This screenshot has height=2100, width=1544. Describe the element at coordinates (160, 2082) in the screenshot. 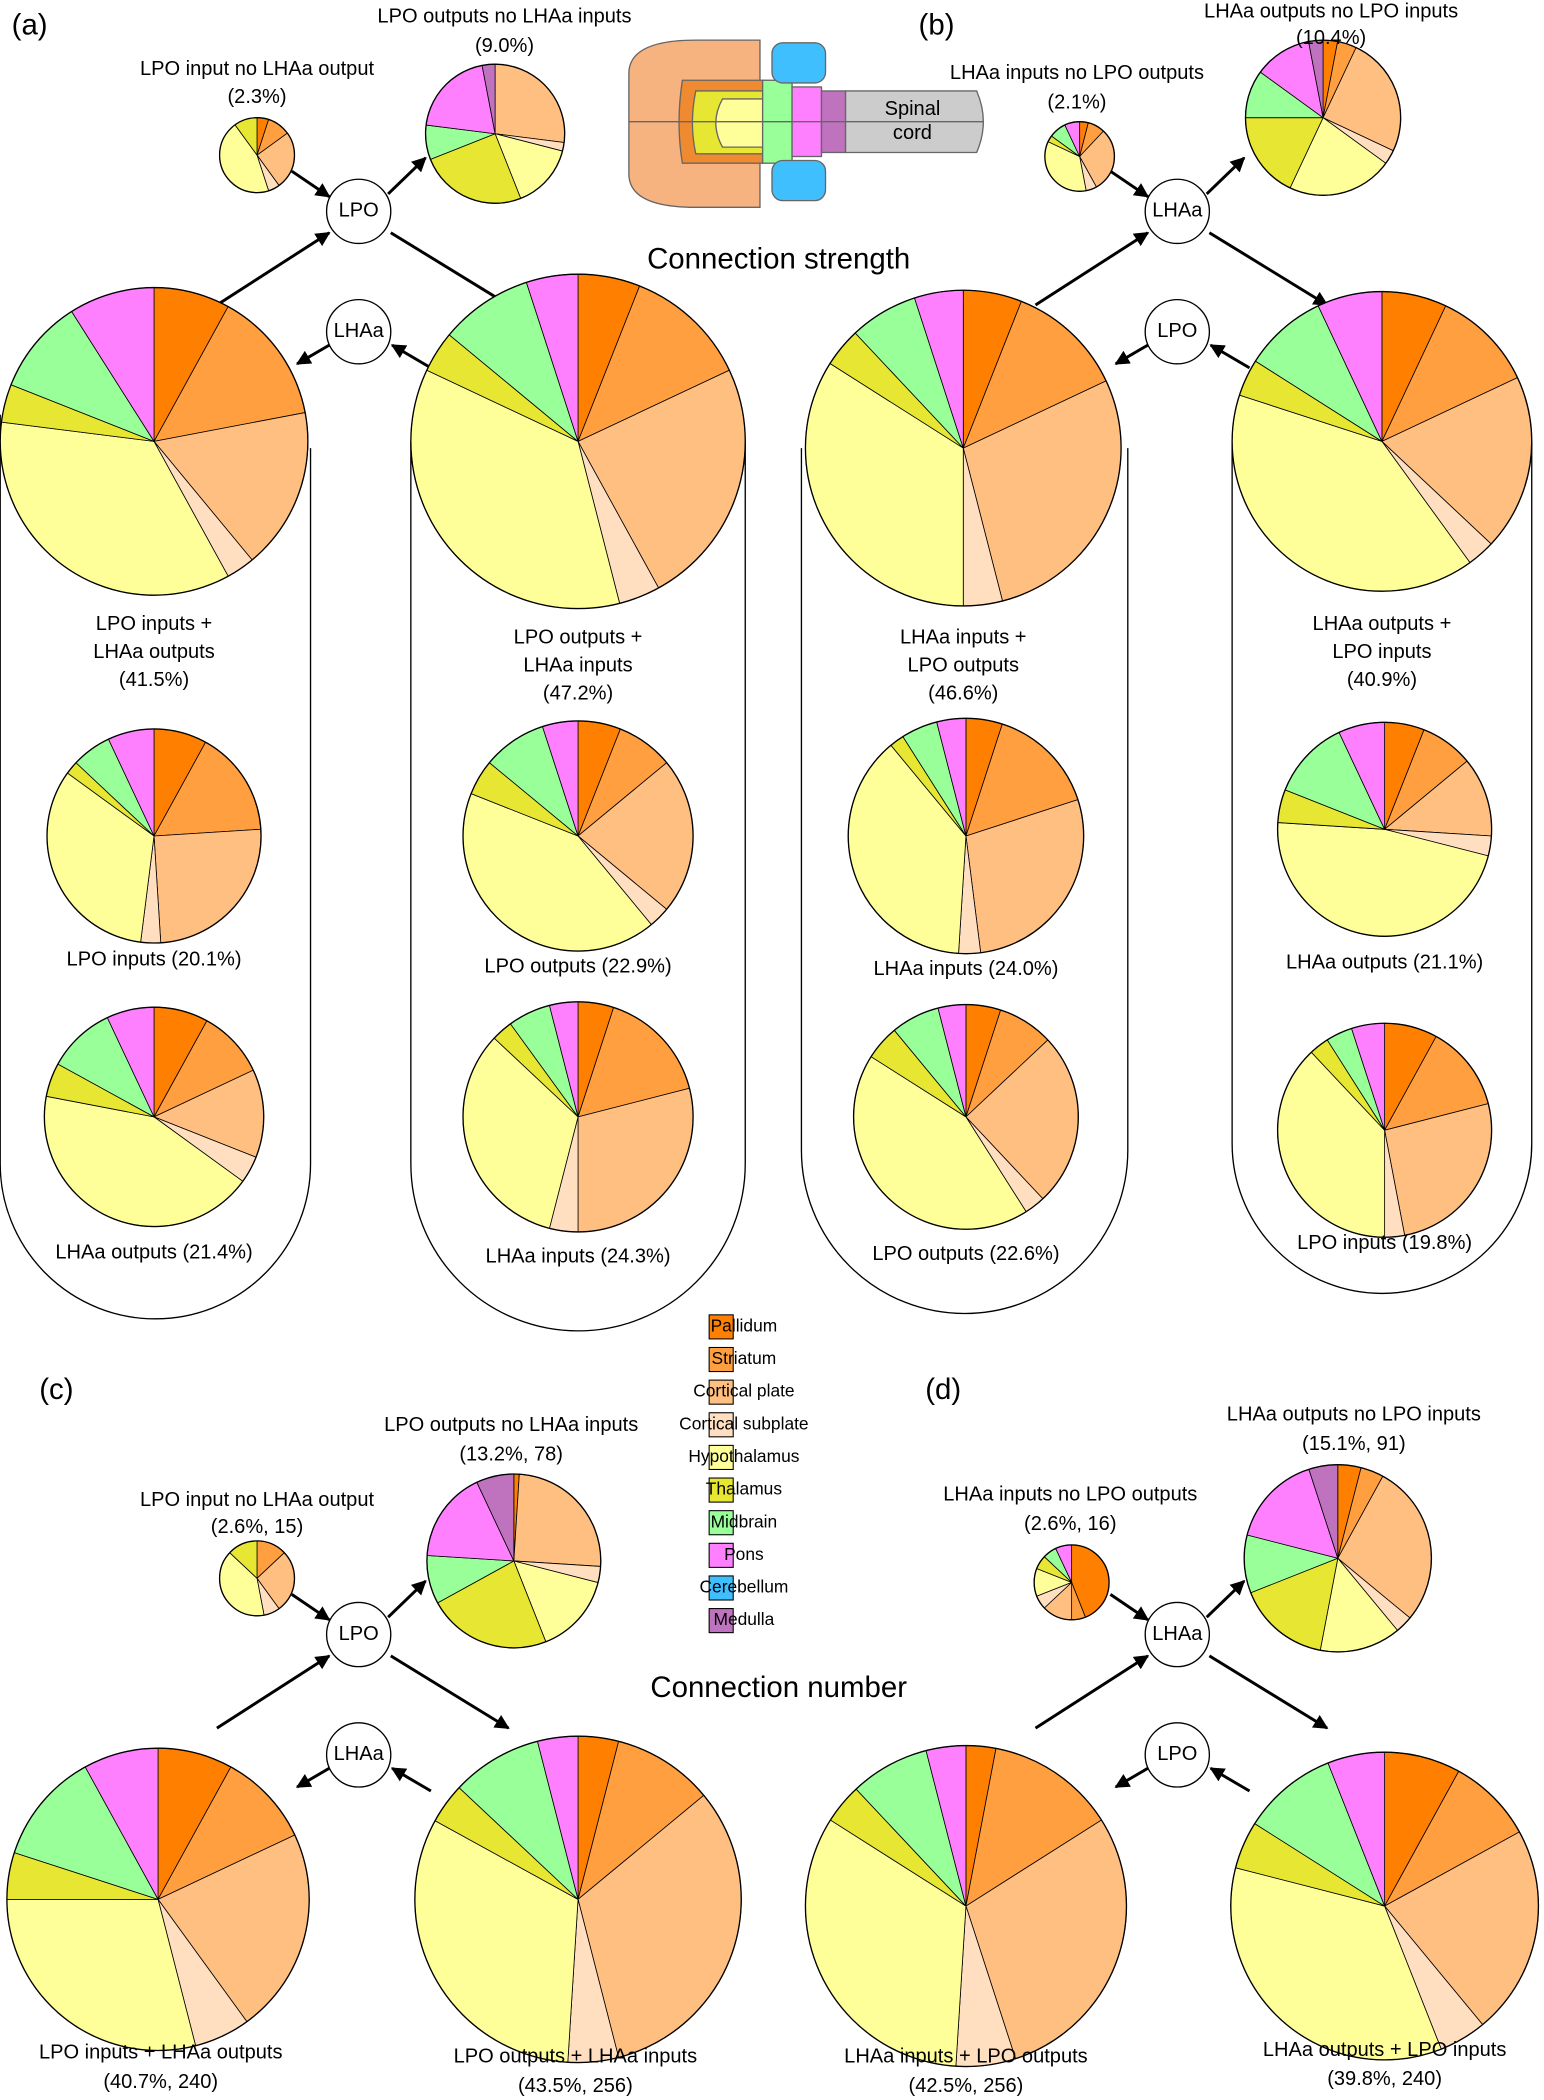

I see `pie-title: (40.7%, 240)` at that location.